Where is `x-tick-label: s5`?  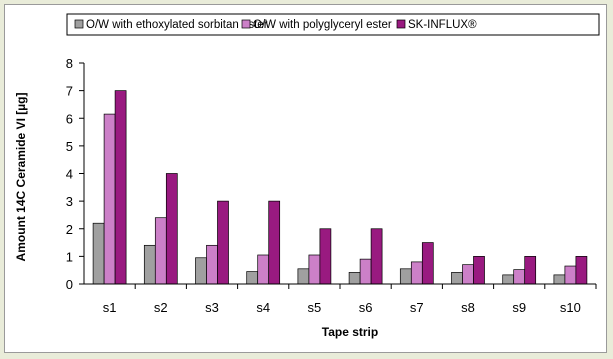 x-tick-label: s5 is located at coordinates (315, 307).